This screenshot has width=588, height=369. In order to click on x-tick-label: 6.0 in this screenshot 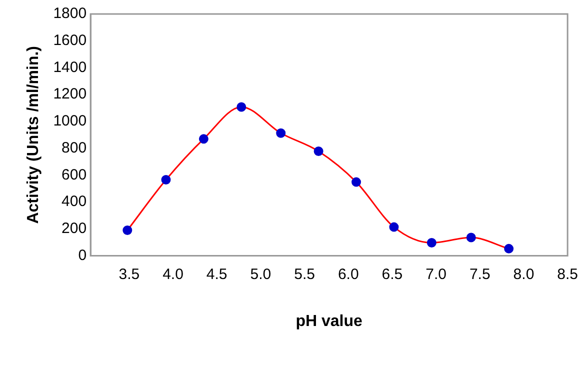, I will do `click(348, 274)`.